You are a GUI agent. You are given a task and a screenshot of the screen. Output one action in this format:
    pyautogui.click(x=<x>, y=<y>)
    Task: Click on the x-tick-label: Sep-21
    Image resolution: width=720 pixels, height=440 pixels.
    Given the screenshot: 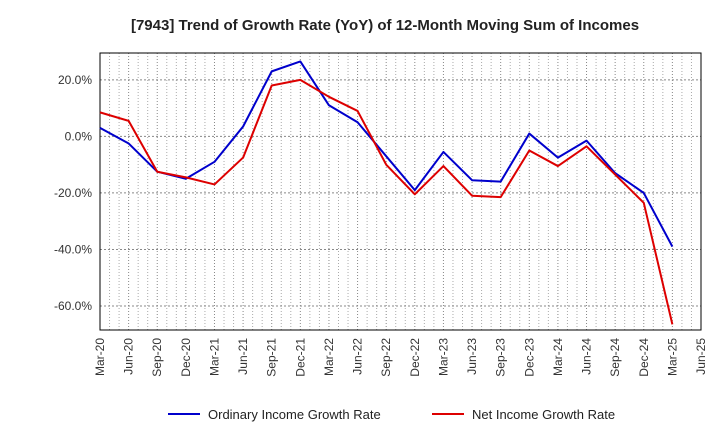 What is the action you would take?
    pyautogui.click(x=272, y=357)
    